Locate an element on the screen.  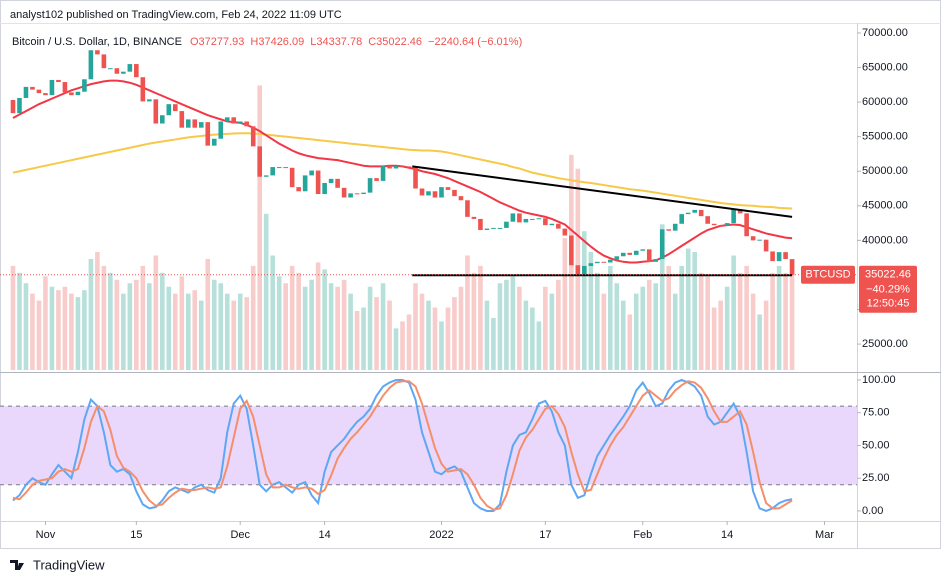
brand: TradingView is located at coordinates (69, 564).